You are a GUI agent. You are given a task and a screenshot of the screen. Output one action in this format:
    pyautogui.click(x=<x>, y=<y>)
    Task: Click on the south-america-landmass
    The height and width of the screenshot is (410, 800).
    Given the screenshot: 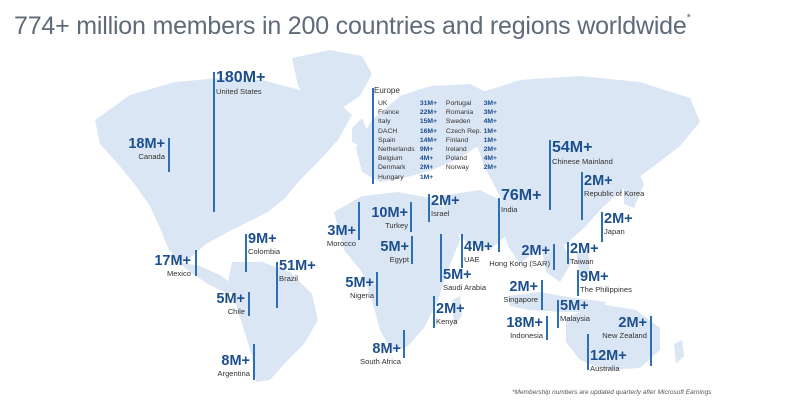 What is the action you would take?
    pyautogui.click(x=273, y=322)
    